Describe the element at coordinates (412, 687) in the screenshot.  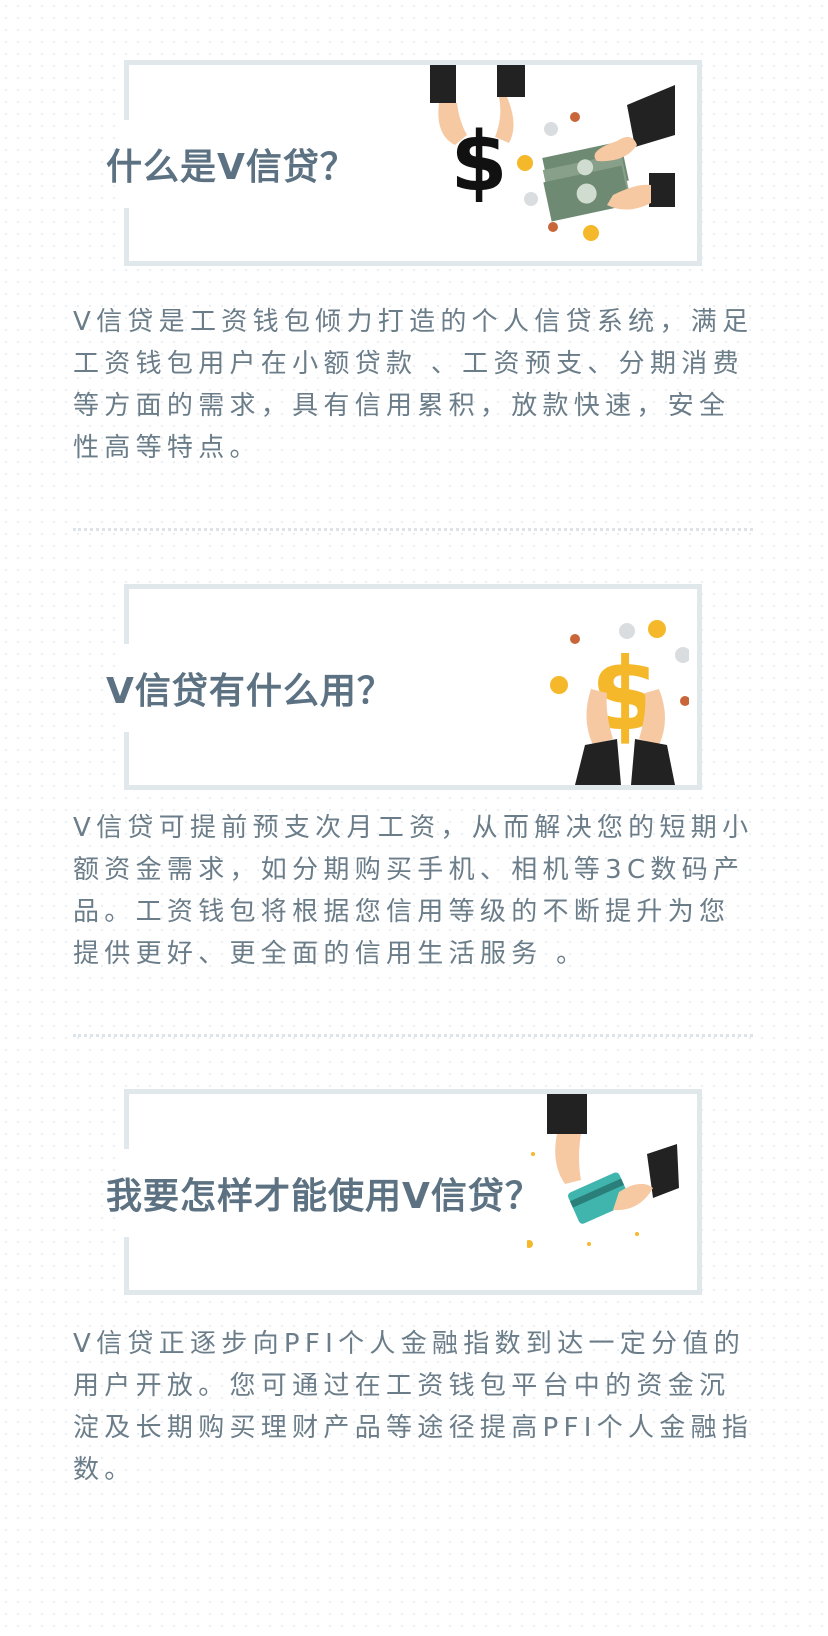
I see `section-2-card: $` at that location.